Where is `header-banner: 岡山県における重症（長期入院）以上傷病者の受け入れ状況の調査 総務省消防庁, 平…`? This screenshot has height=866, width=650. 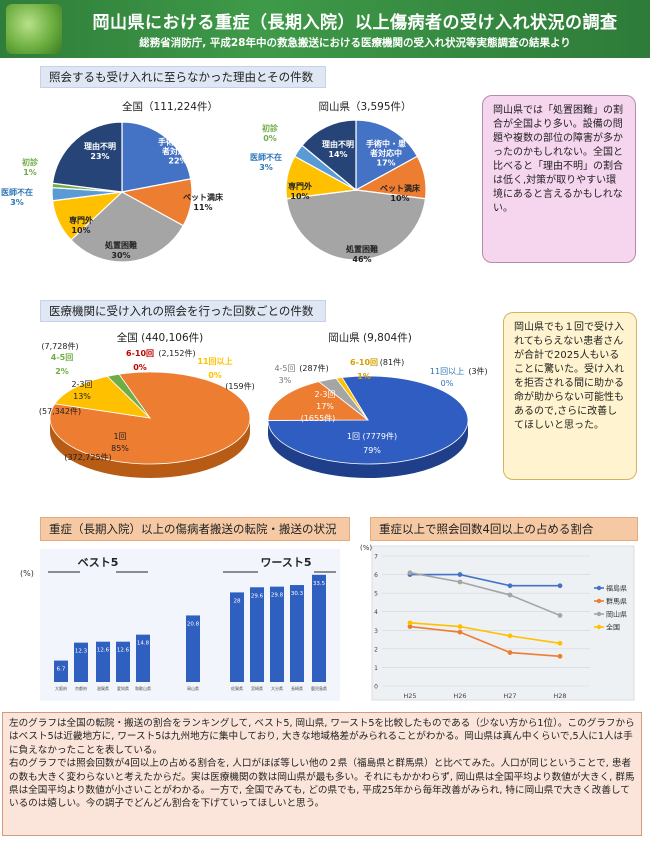 header-banner: 岡山県における重症（長期入院）以上傷病者の受け入れ状況の調査 総務省消防庁, 平… is located at coordinates (325, 29).